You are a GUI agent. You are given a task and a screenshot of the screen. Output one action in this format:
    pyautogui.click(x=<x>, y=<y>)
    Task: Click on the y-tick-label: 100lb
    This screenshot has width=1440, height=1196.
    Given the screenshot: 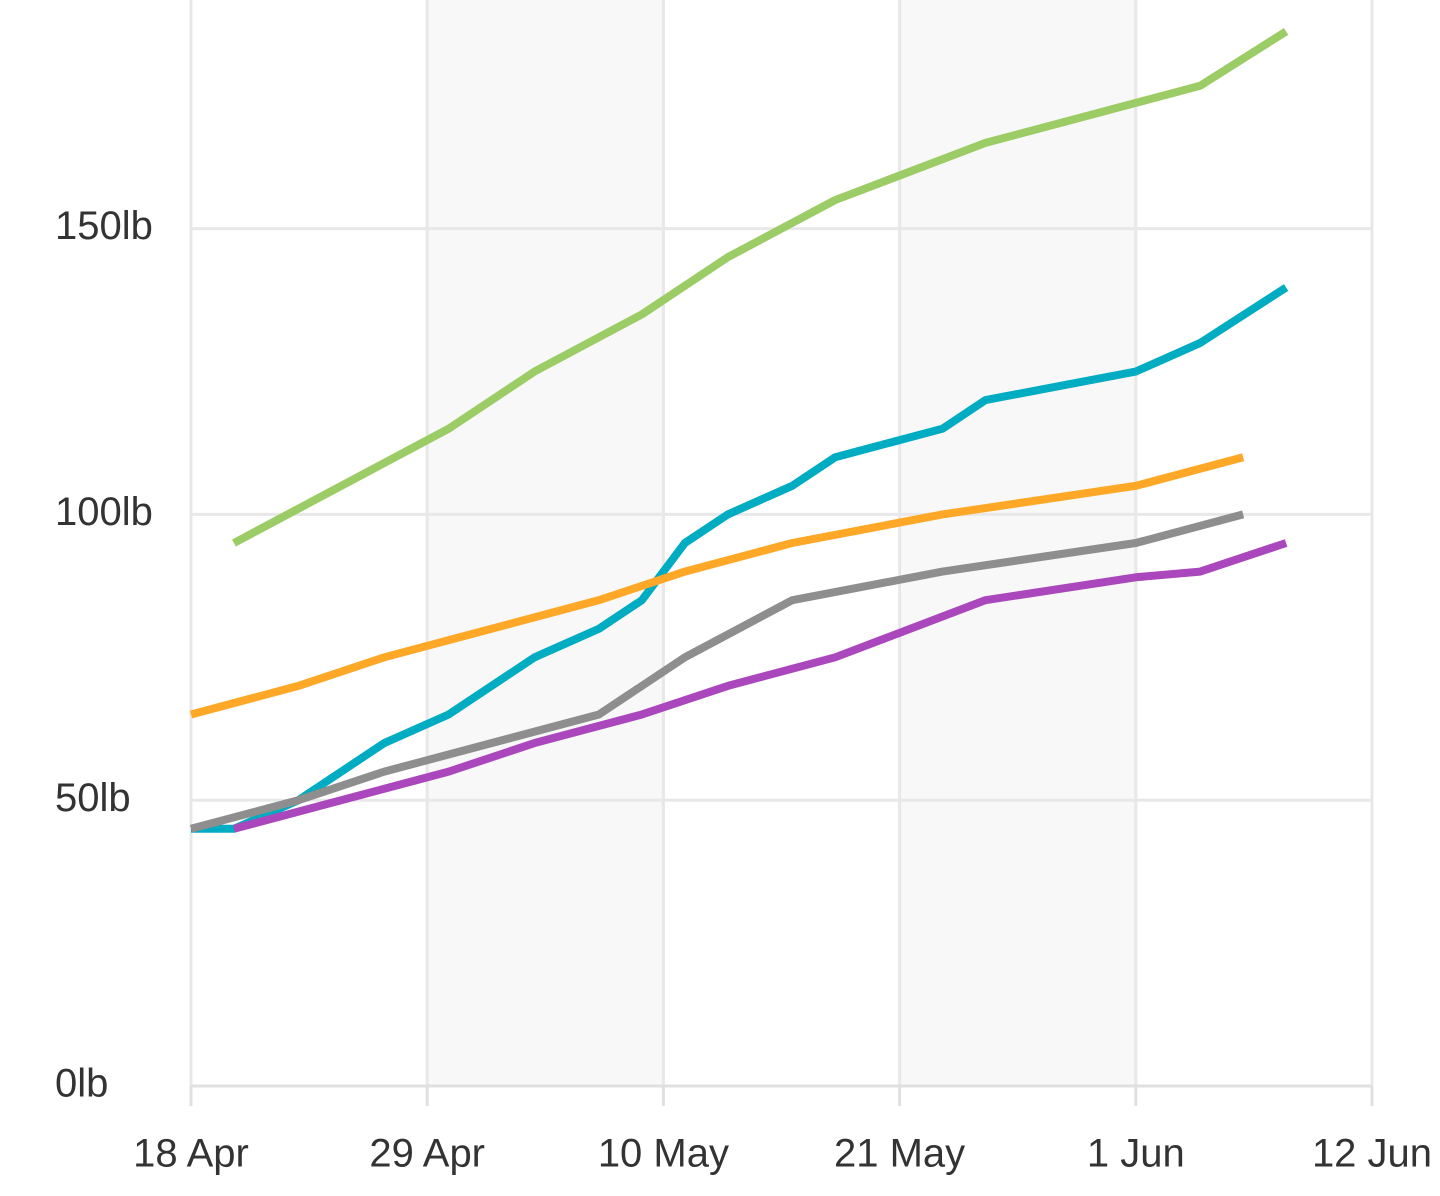 What is the action you would take?
    pyautogui.click(x=104, y=512)
    